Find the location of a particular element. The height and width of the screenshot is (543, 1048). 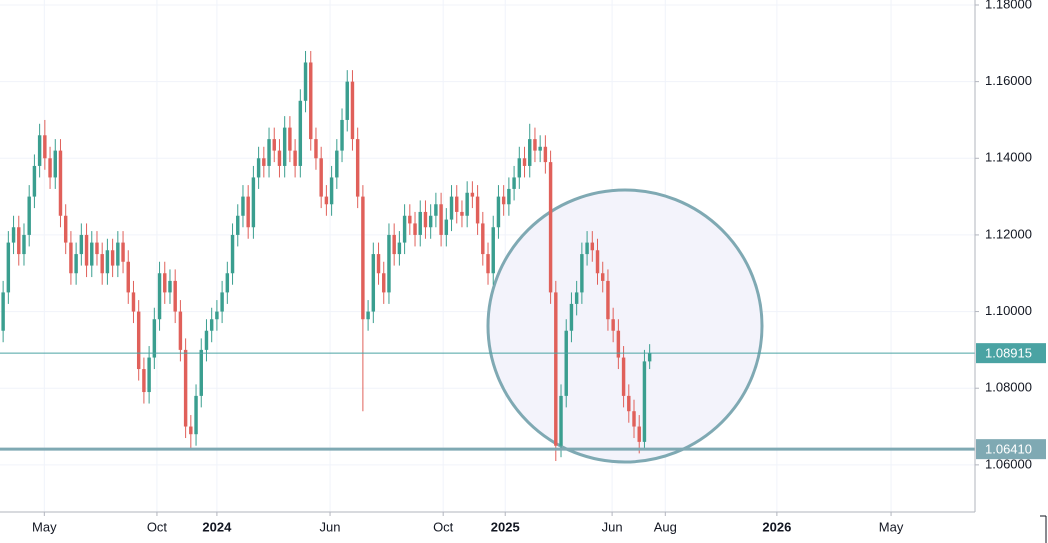

y-tick-label: 1.16000 is located at coordinates (1008, 80).